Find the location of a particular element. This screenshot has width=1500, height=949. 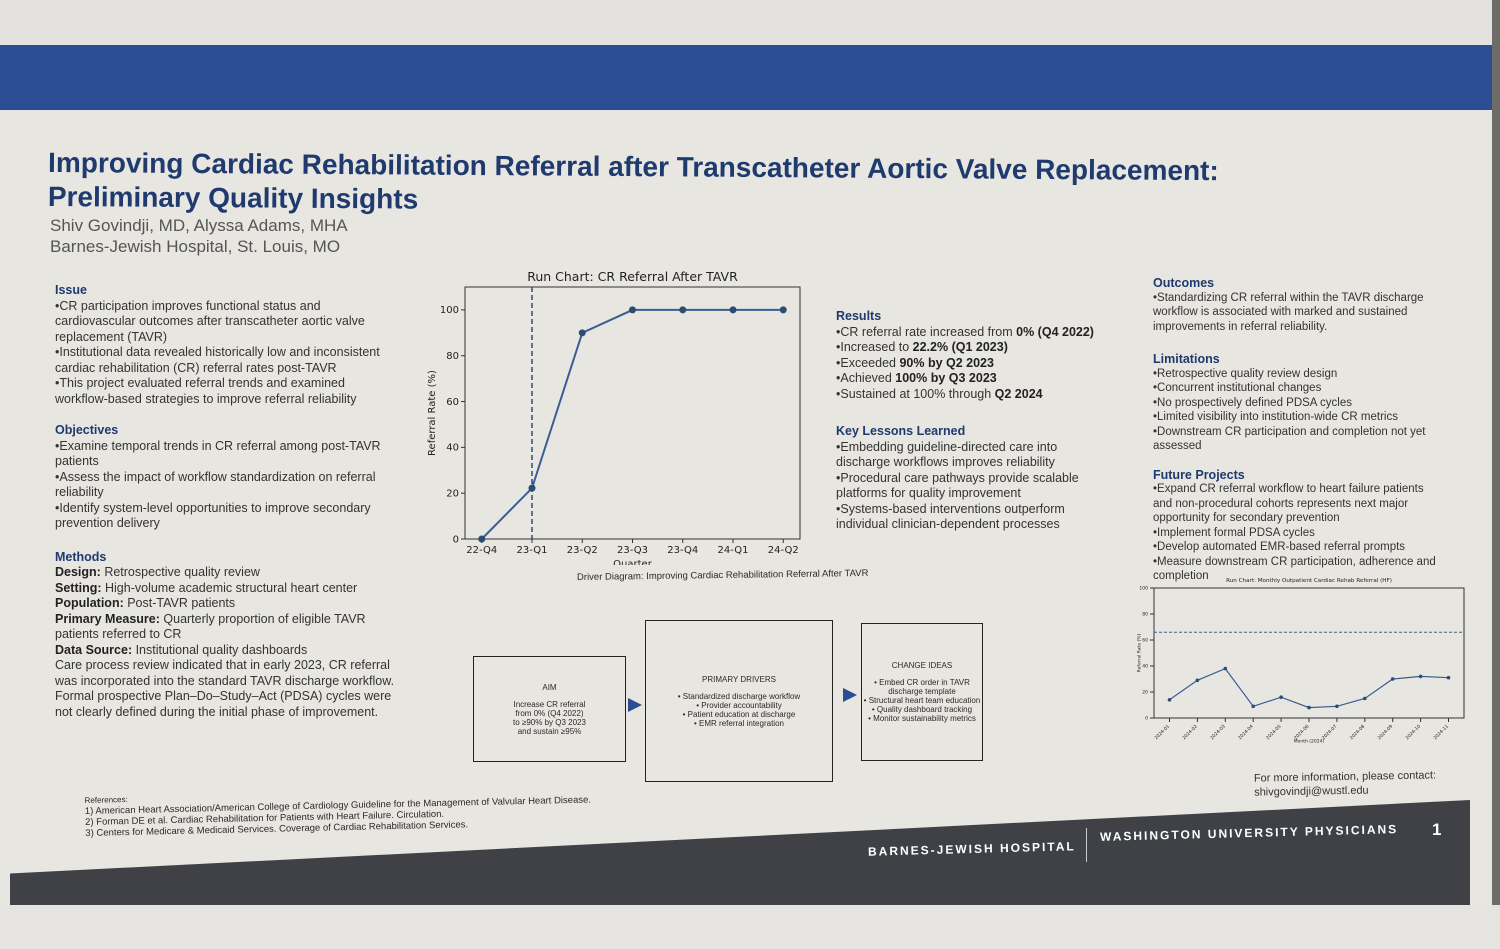

limitation-item: •Retrospective quality review design is located at coordinates (1245, 373).